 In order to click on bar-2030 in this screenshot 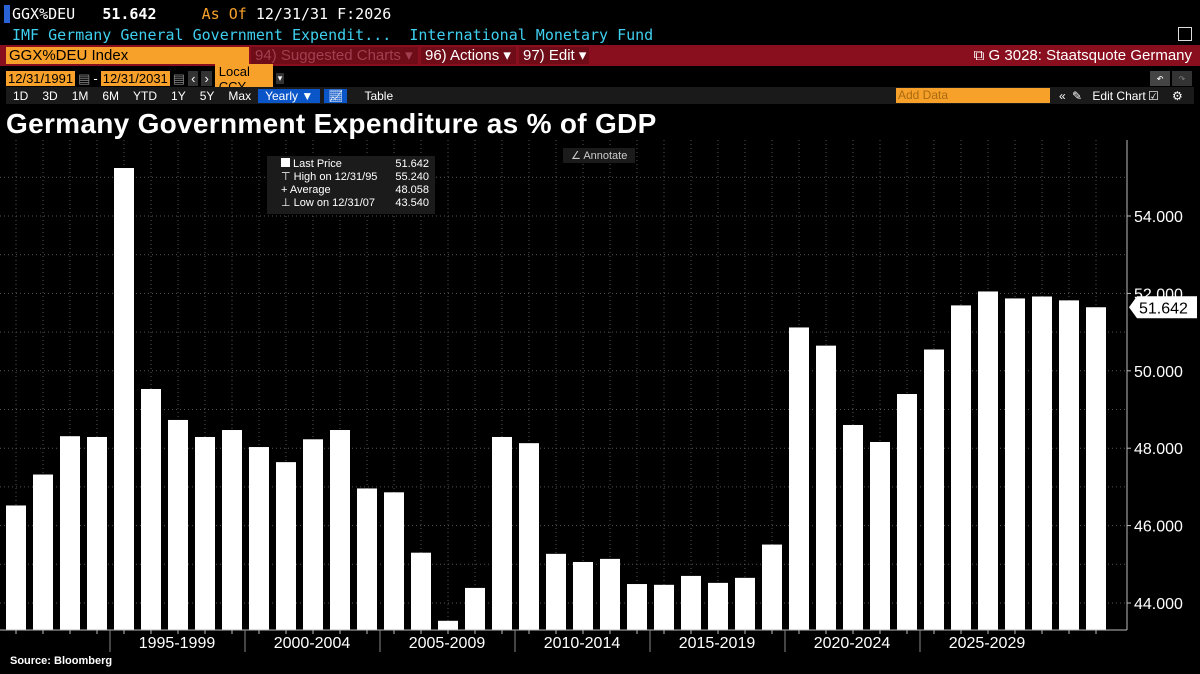, I will do `click(1069, 465)`.